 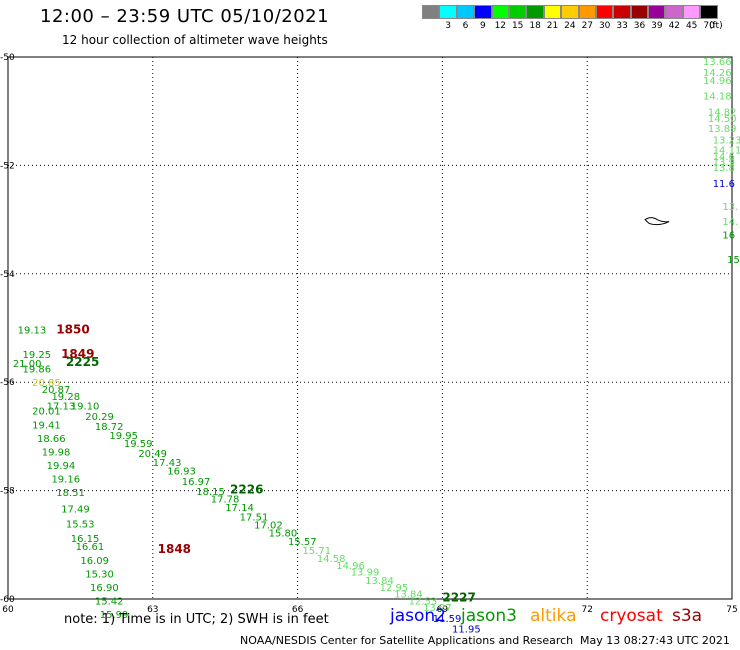 I want to click on wave-height-label: 19.13, so click(x=32, y=330).